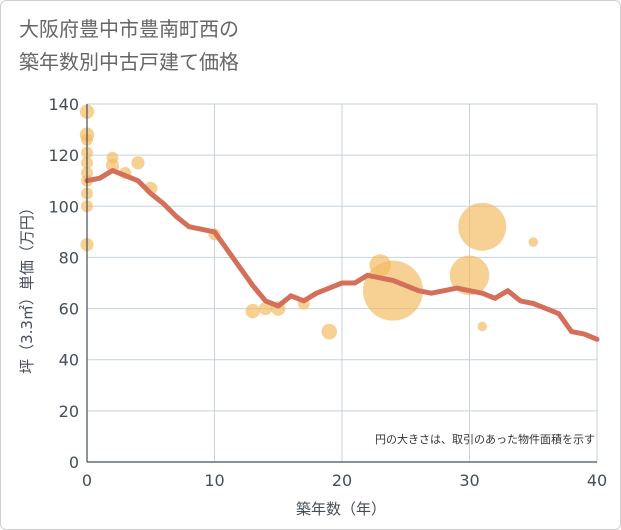  What do you see at coordinates (27, 287) in the screenshot?
I see `y-axis-label: 坪（3.3㎡）単価（万円）` at bounding box center [27, 287].